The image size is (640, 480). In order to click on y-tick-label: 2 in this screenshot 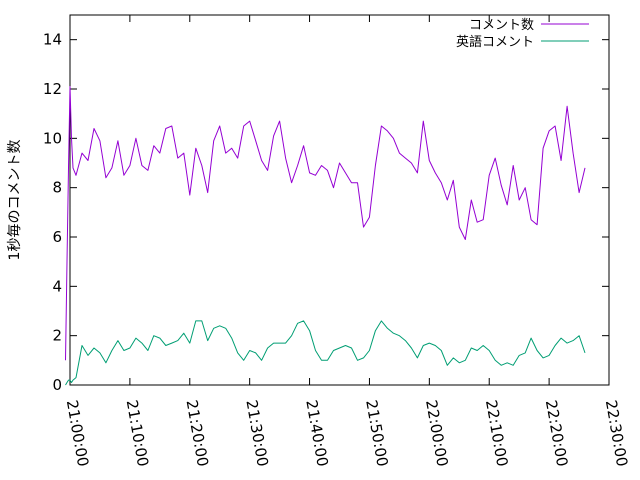, I will do `click(57, 336)`.